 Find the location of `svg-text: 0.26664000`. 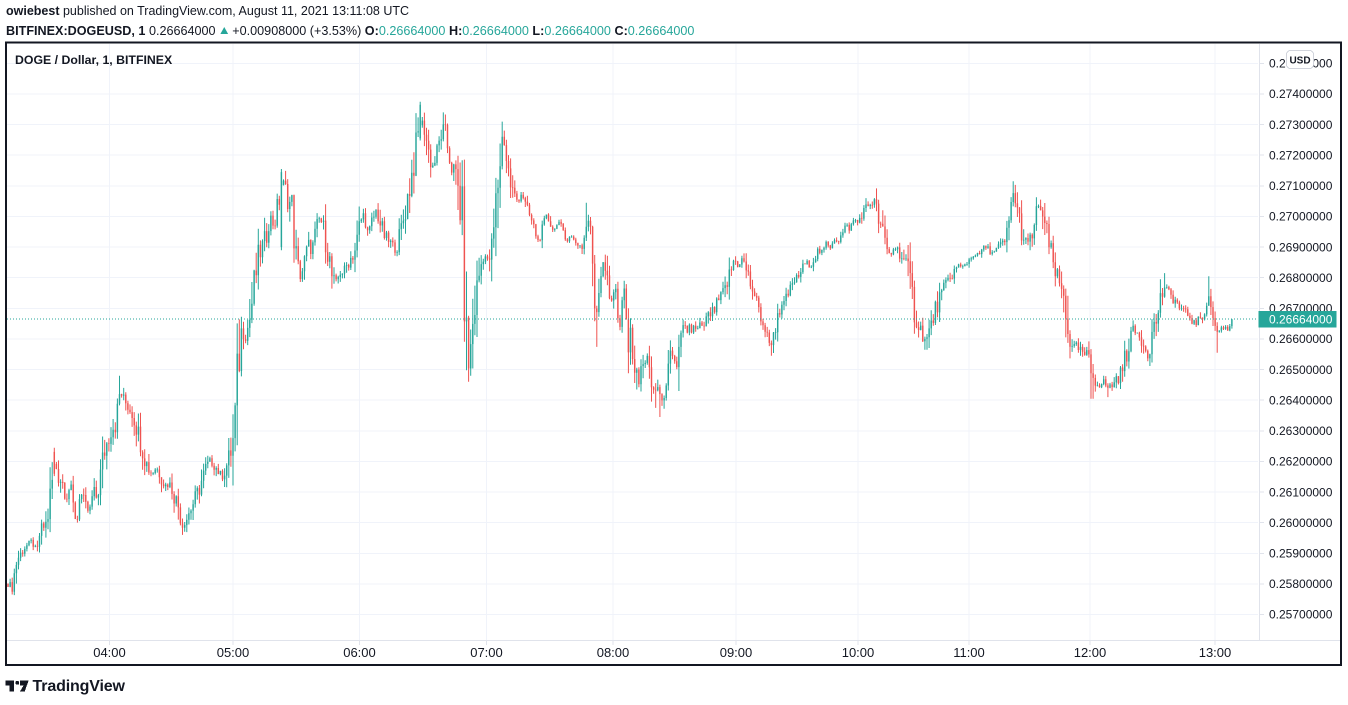

svg-text: 0.26664000 is located at coordinates (1301, 319).